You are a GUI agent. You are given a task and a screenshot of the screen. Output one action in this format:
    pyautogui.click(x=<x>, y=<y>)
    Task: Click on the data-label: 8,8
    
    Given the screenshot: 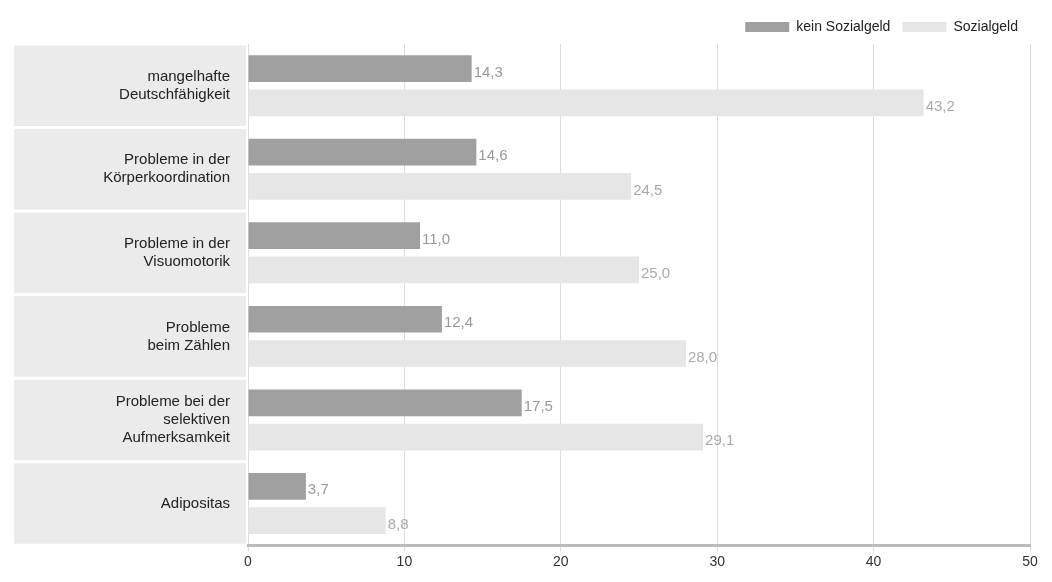 What is the action you would take?
    pyautogui.click(x=398, y=523)
    